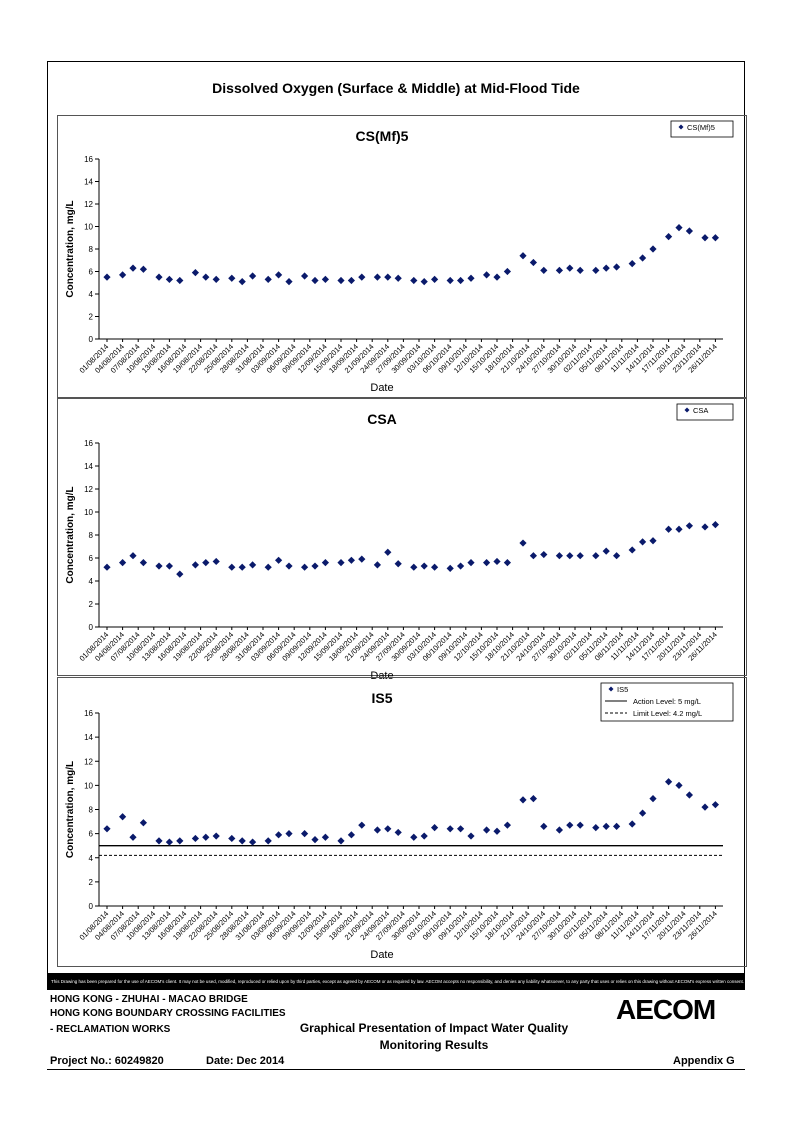 The width and height of the screenshot is (794, 1122). Describe the element at coordinates (700, 410) in the screenshot. I see `legend-label: CSA` at that location.